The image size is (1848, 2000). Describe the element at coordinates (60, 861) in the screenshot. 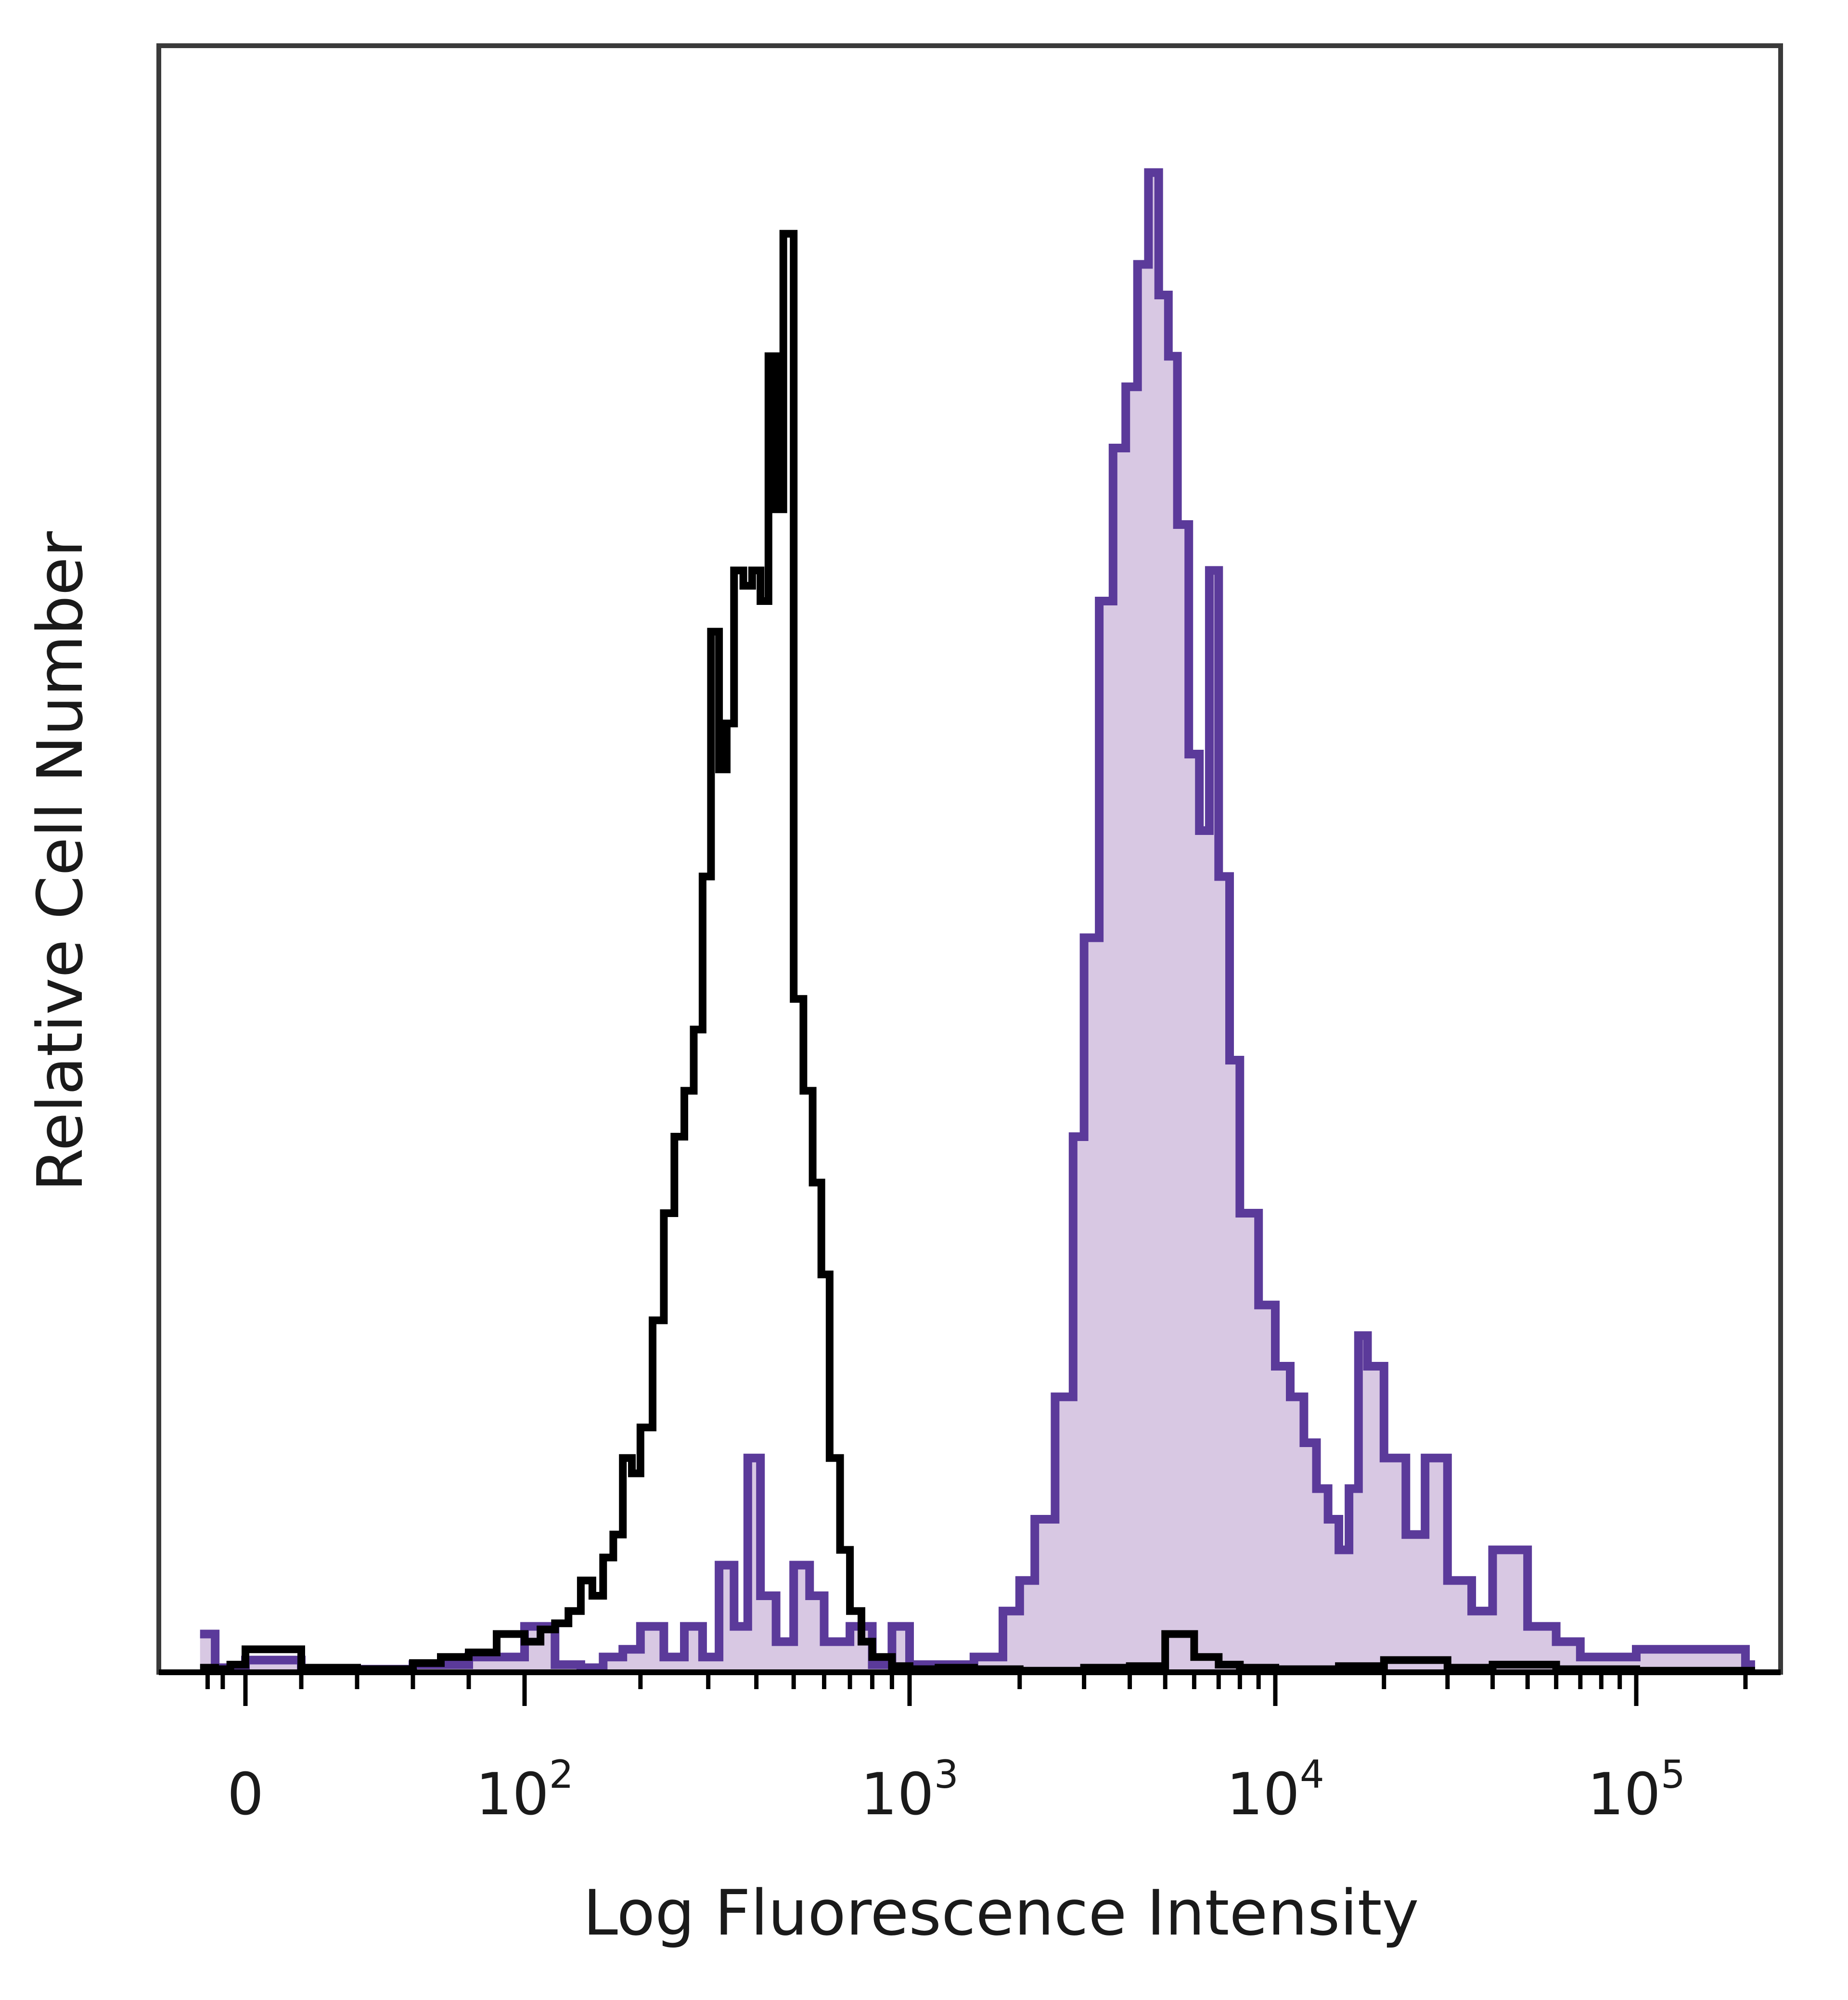

I see `y-axis-title: Relative Cell Number` at that location.